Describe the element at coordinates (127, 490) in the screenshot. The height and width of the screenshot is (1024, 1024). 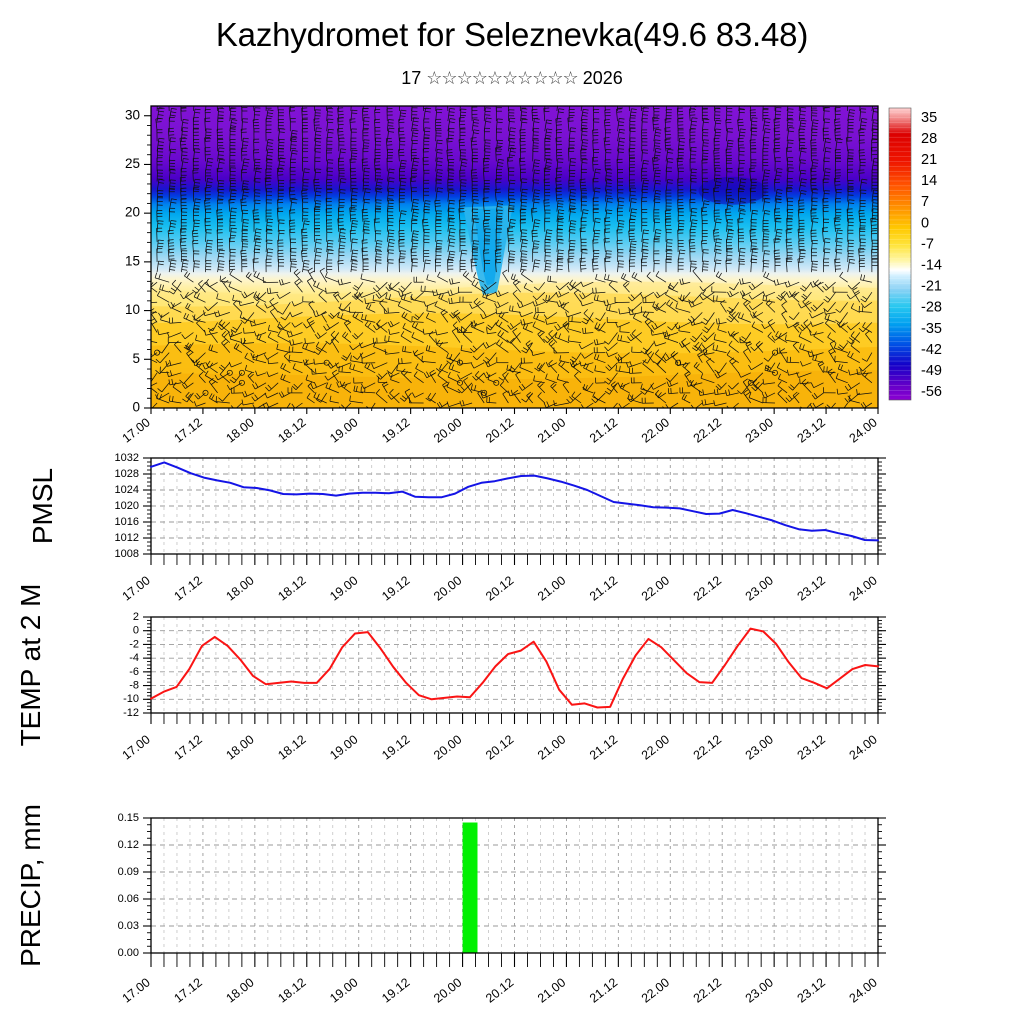
I see `y-axis-tick-label: 1024` at that location.